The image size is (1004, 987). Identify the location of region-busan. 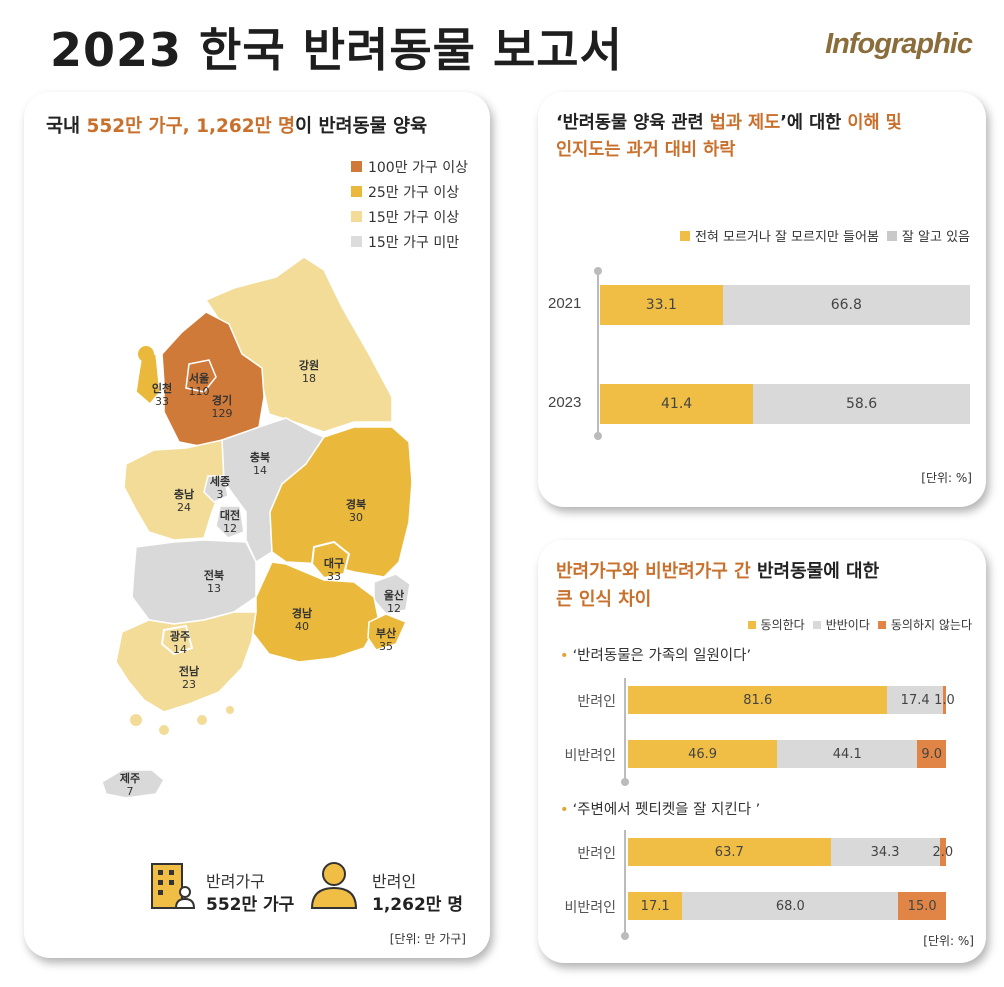
(387, 632).